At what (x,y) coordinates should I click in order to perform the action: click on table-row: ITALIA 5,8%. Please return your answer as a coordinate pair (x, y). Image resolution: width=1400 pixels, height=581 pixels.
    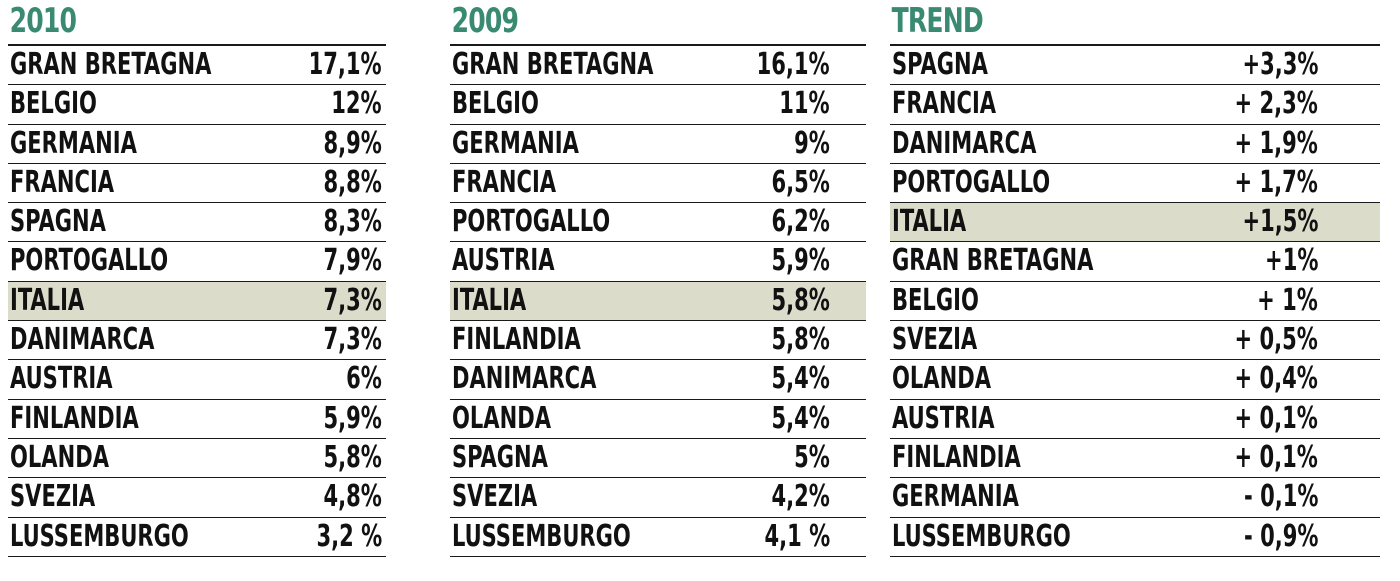
    Looking at the image, I should click on (658, 301).